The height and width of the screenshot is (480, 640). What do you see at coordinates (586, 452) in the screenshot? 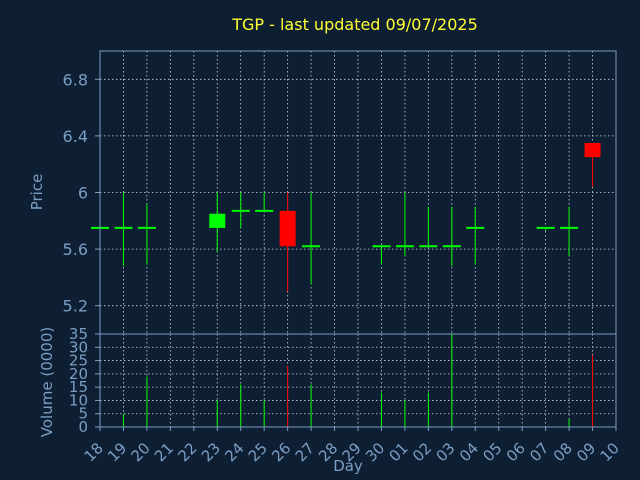
I see `x-tick-label: 09` at bounding box center [586, 452].